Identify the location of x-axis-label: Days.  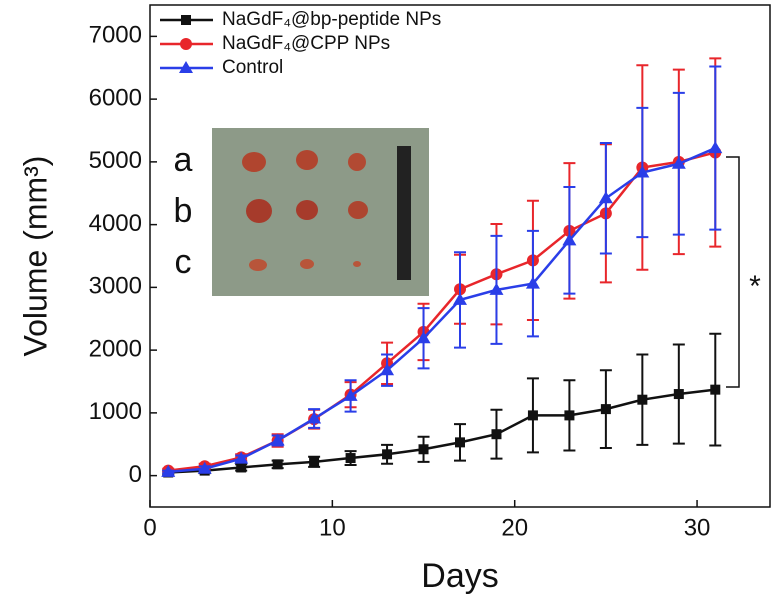
(459, 576).